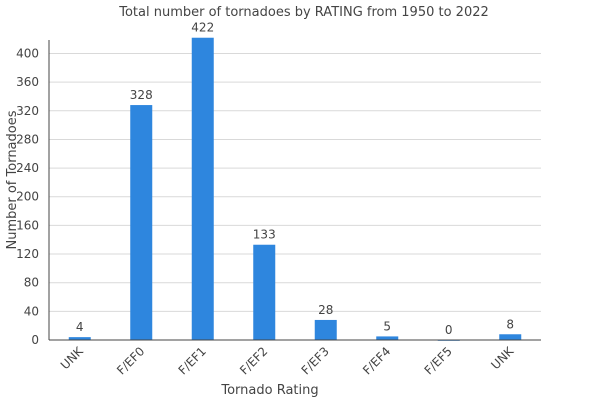 This screenshot has width=590, height=400. What do you see at coordinates (31, 283) in the screenshot?
I see `y-tick-label: 80` at bounding box center [31, 283].